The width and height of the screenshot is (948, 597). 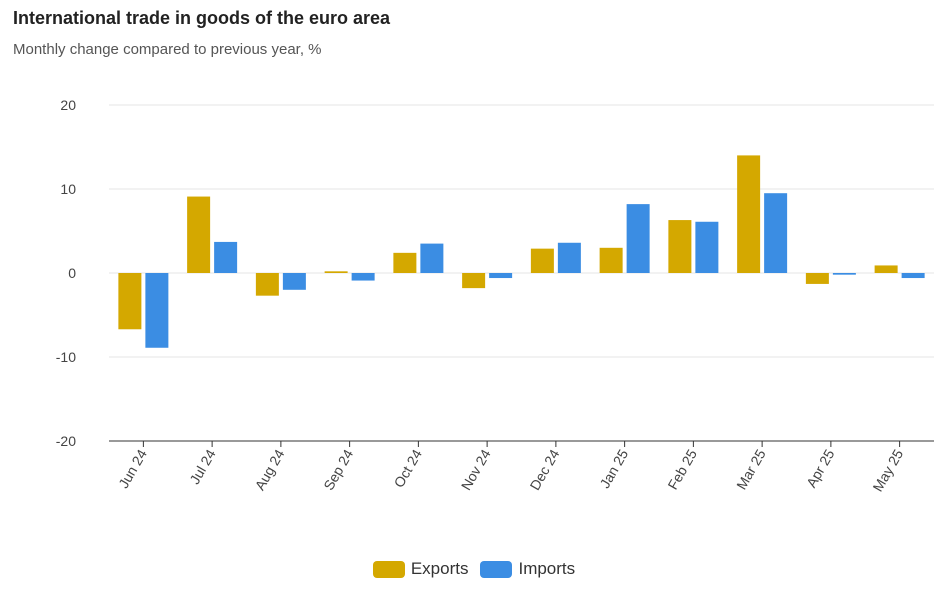 I want to click on x-tick-label: Jun 24, so click(x=132, y=468).